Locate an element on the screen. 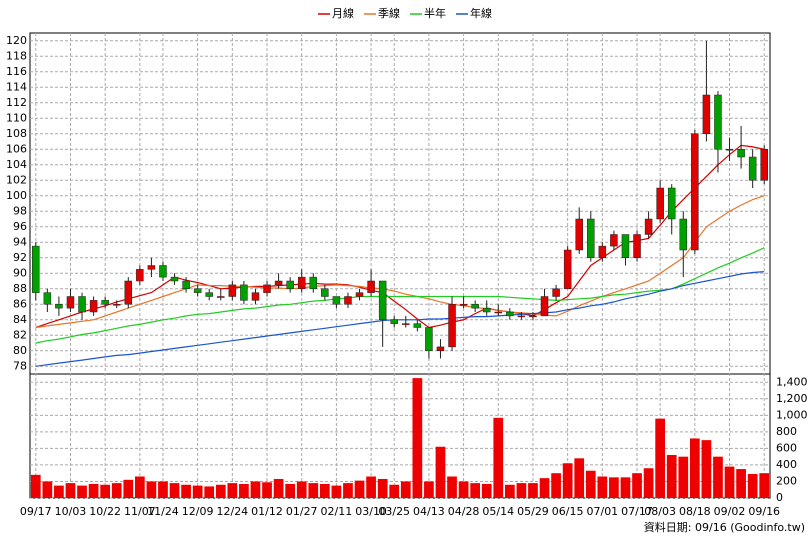  y-tick-label: 108 is located at coordinates (16, 133).